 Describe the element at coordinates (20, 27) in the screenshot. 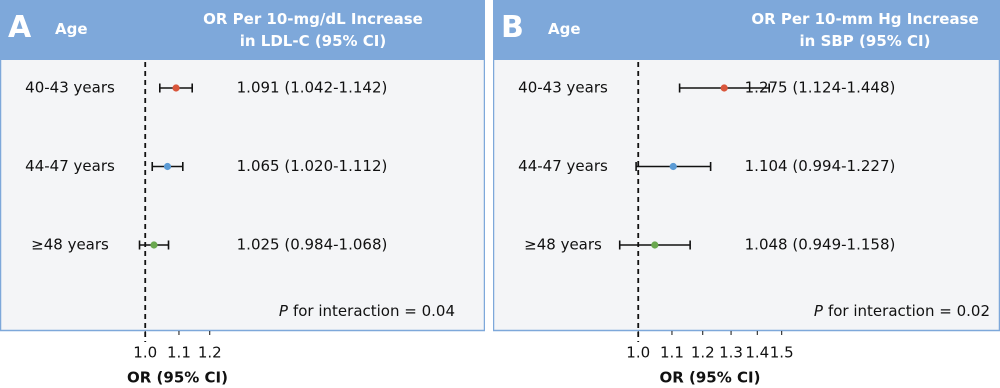

I see `panel-letter: A` at that location.